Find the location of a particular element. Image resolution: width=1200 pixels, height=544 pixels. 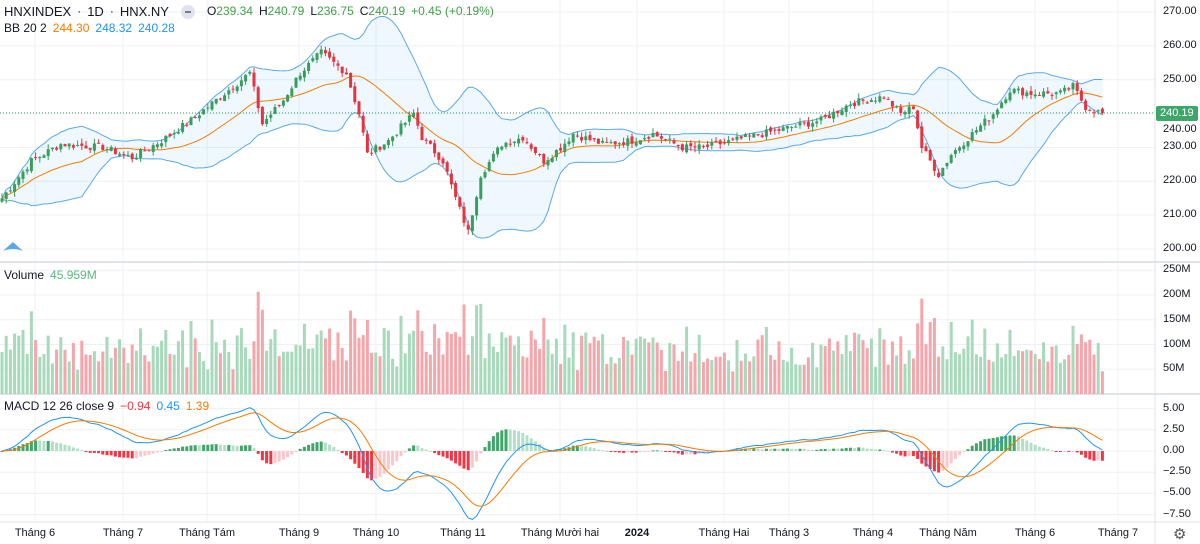

bb-legend: BB 20 2 244.30 248.32 240.28 is located at coordinates (89, 28).